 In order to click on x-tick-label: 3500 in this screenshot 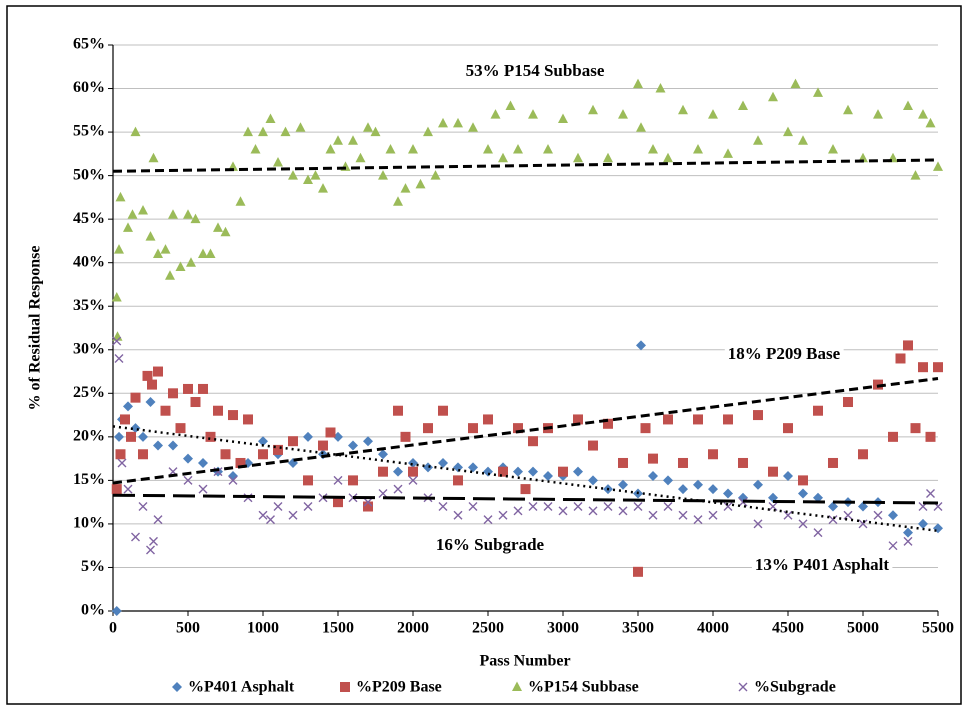, I will do `click(638, 628)`.